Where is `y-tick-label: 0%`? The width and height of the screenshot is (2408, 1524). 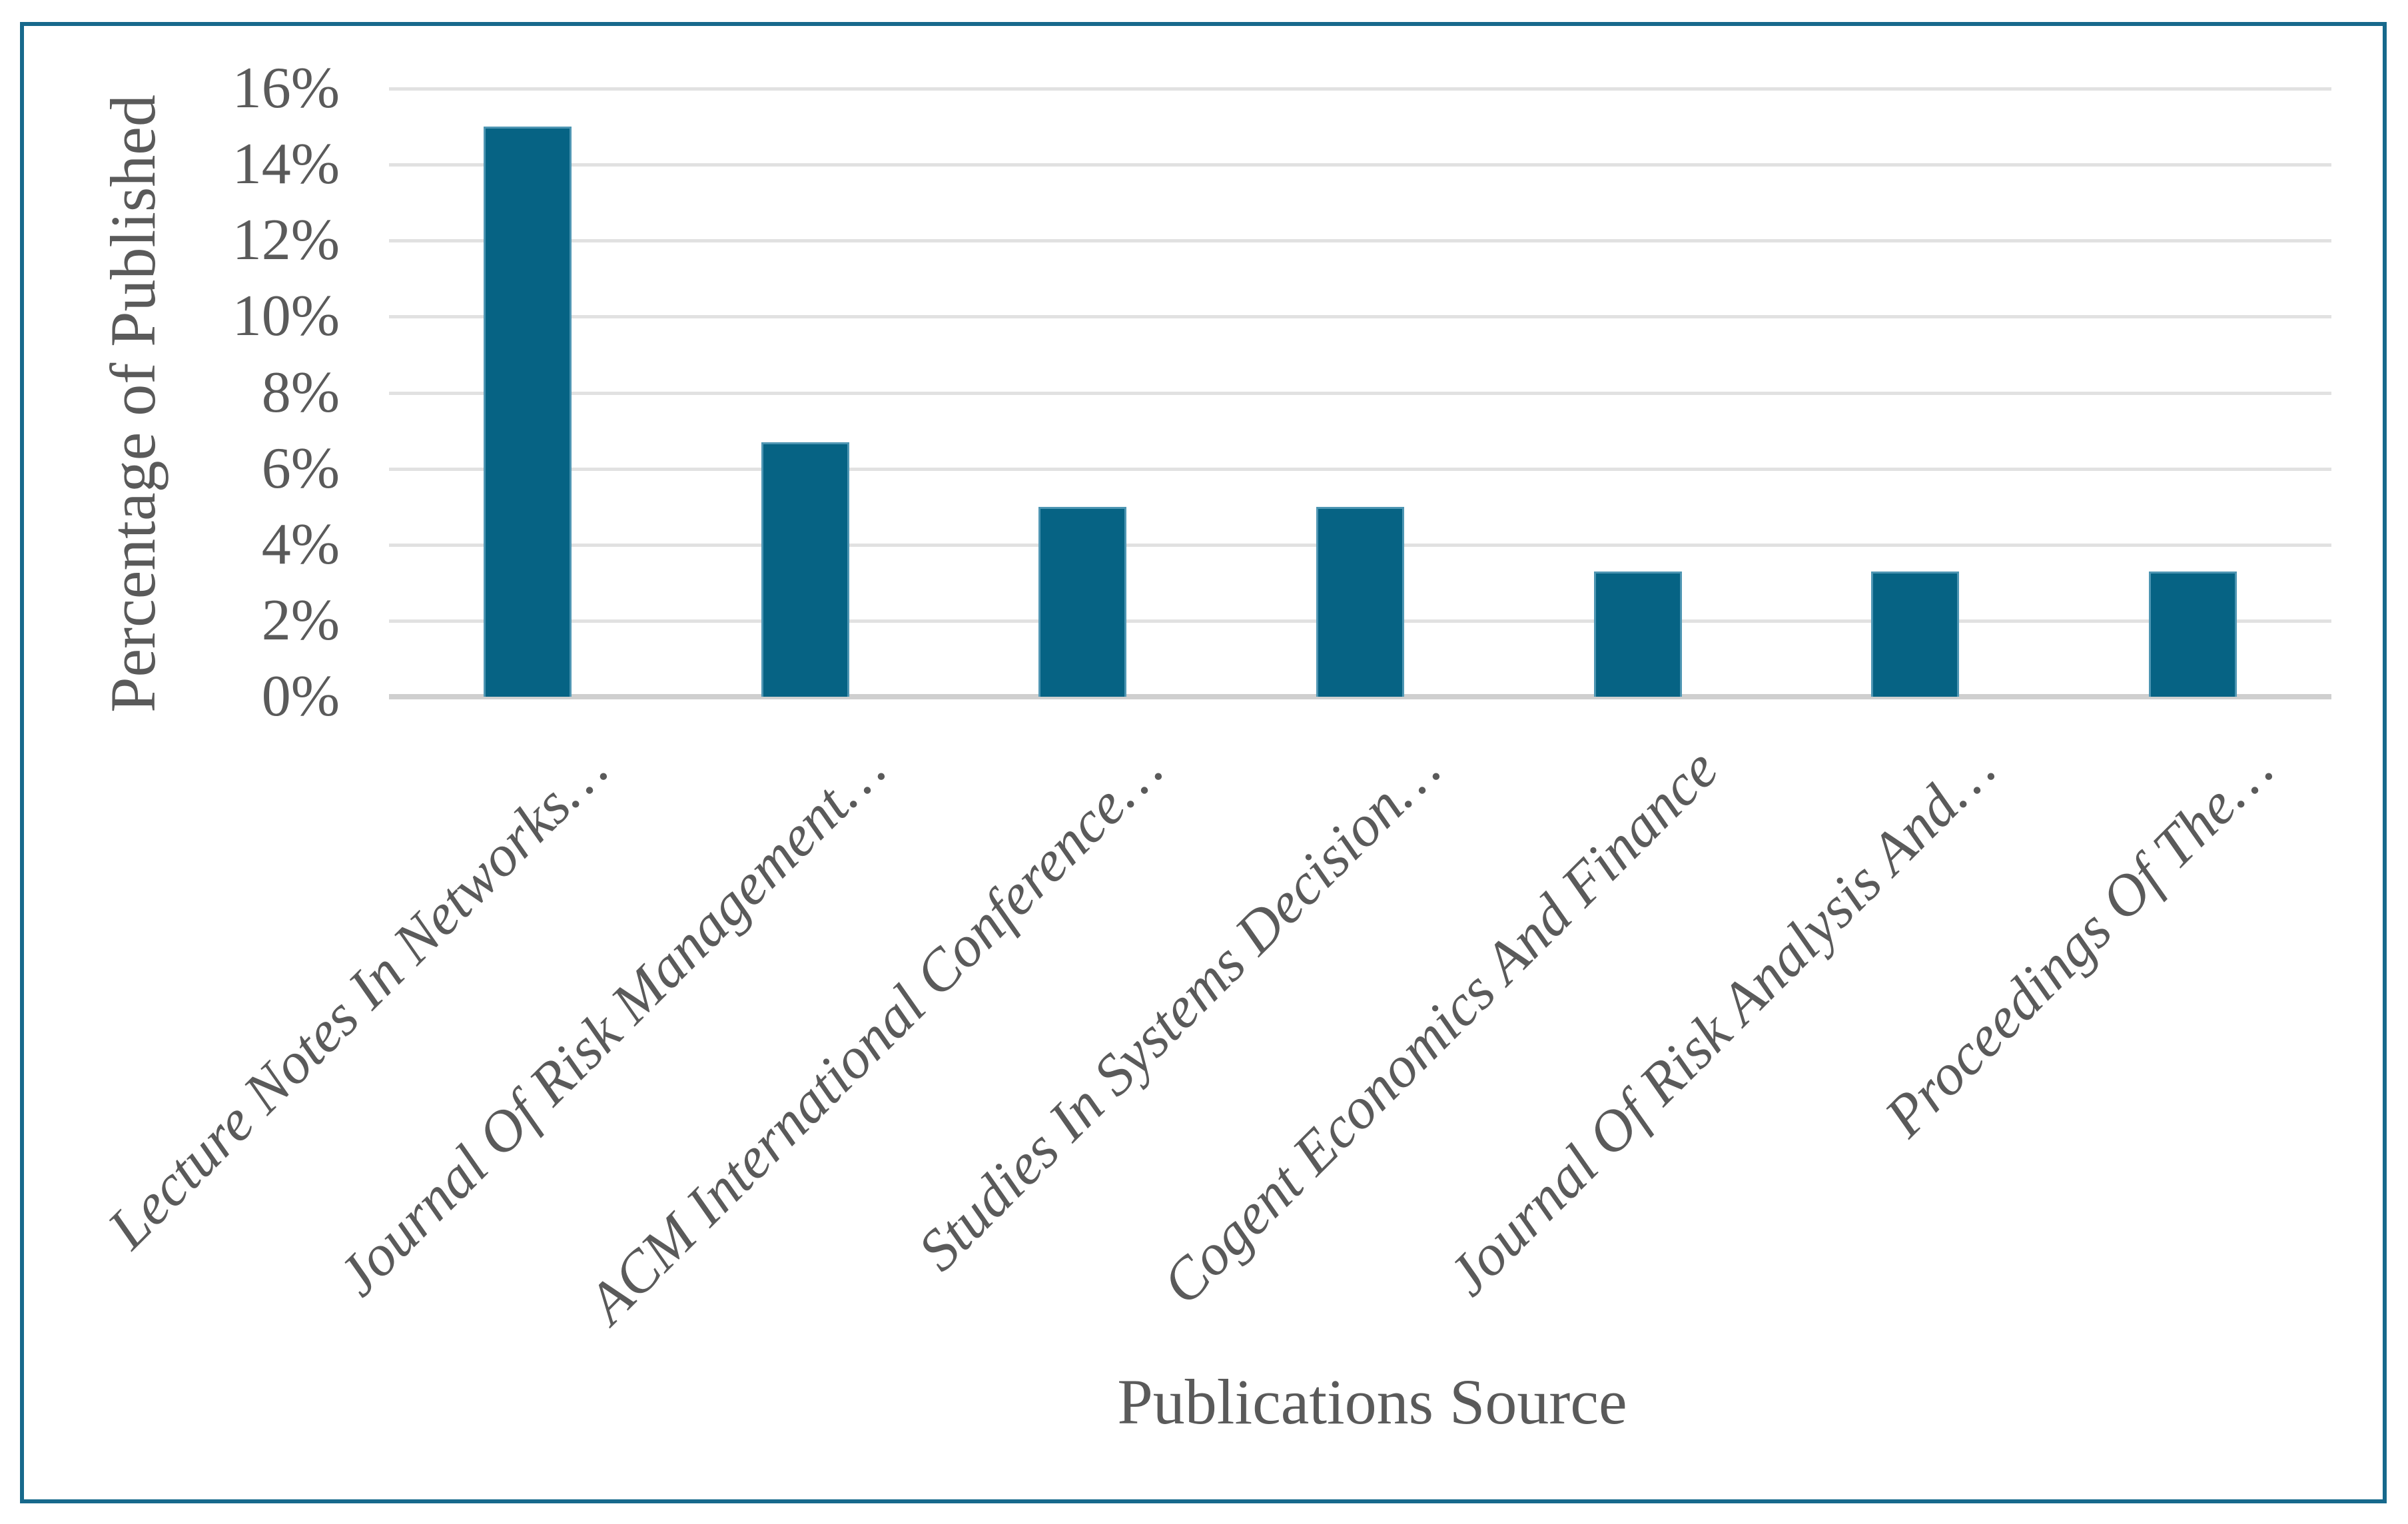 y-tick-label: 0% is located at coordinates (300, 696).